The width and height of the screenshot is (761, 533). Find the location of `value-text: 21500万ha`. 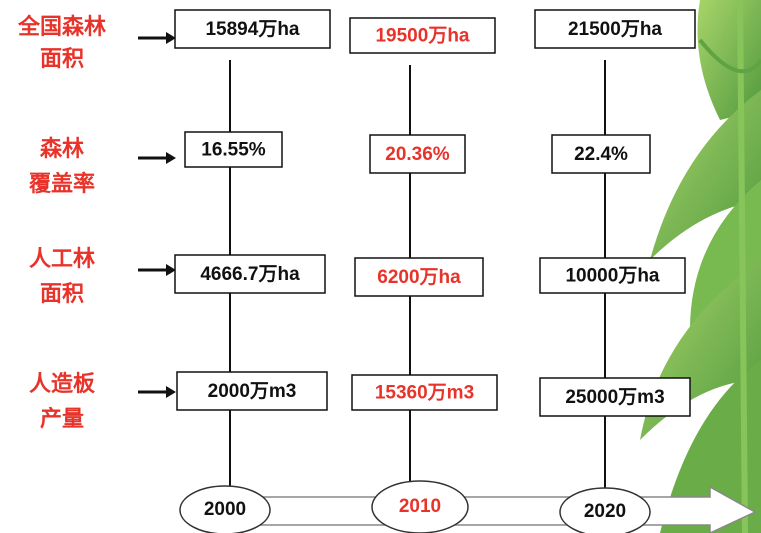

value-text: 21500万ha is located at coordinates (615, 29).